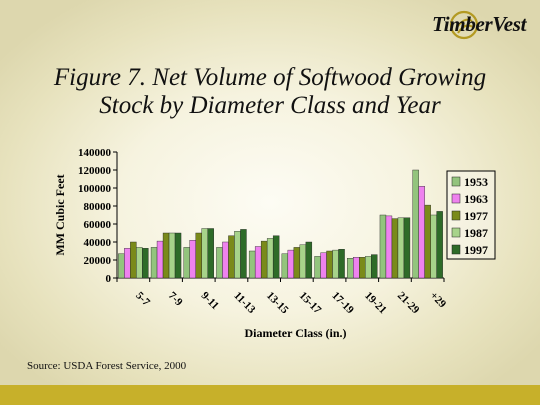 The height and width of the screenshot is (405, 540). I want to click on legend-label: 1953, so click(476, 182).